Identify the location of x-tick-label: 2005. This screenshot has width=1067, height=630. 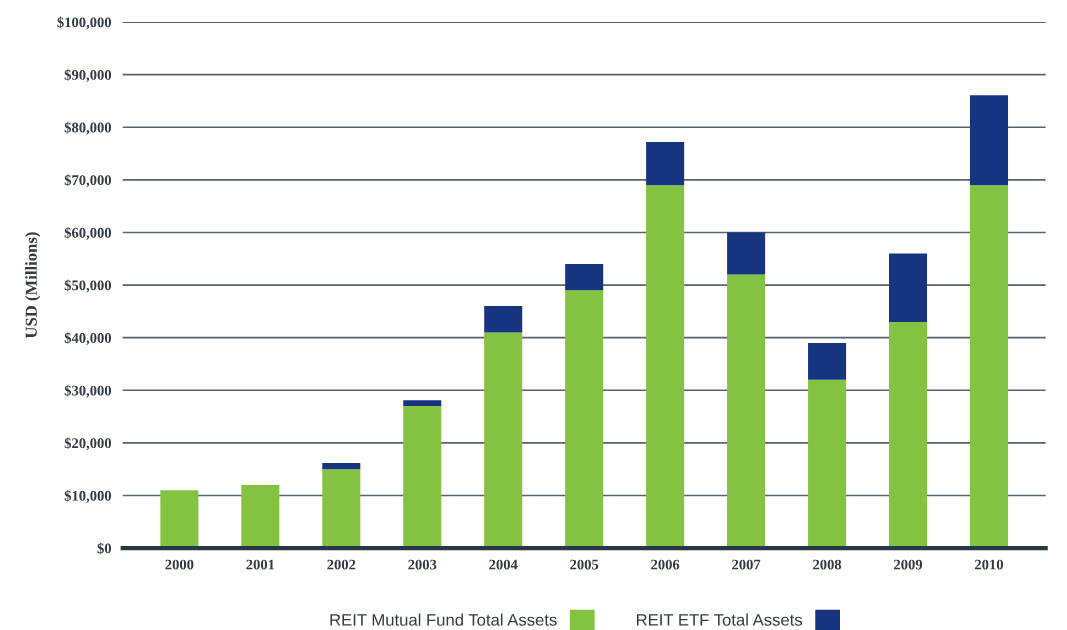
(584, 564).